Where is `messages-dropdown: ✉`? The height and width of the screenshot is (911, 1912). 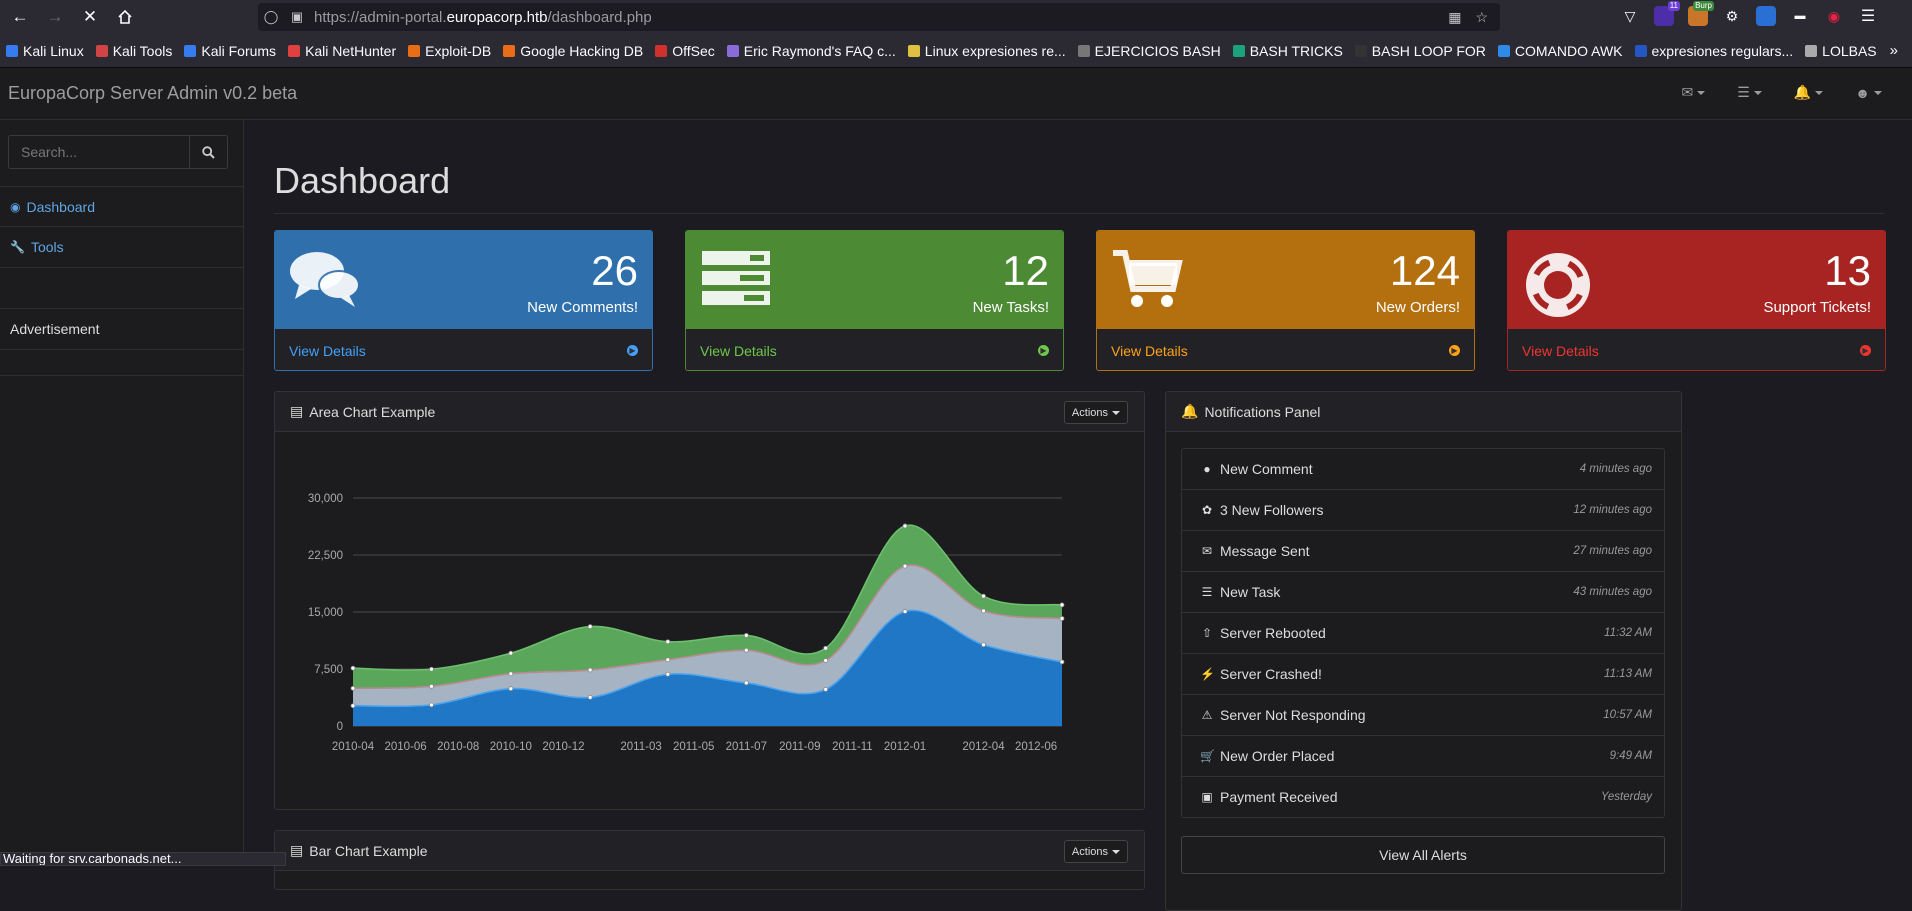 messages-dropdown: ✉ is located at coordinates (1694, 92).